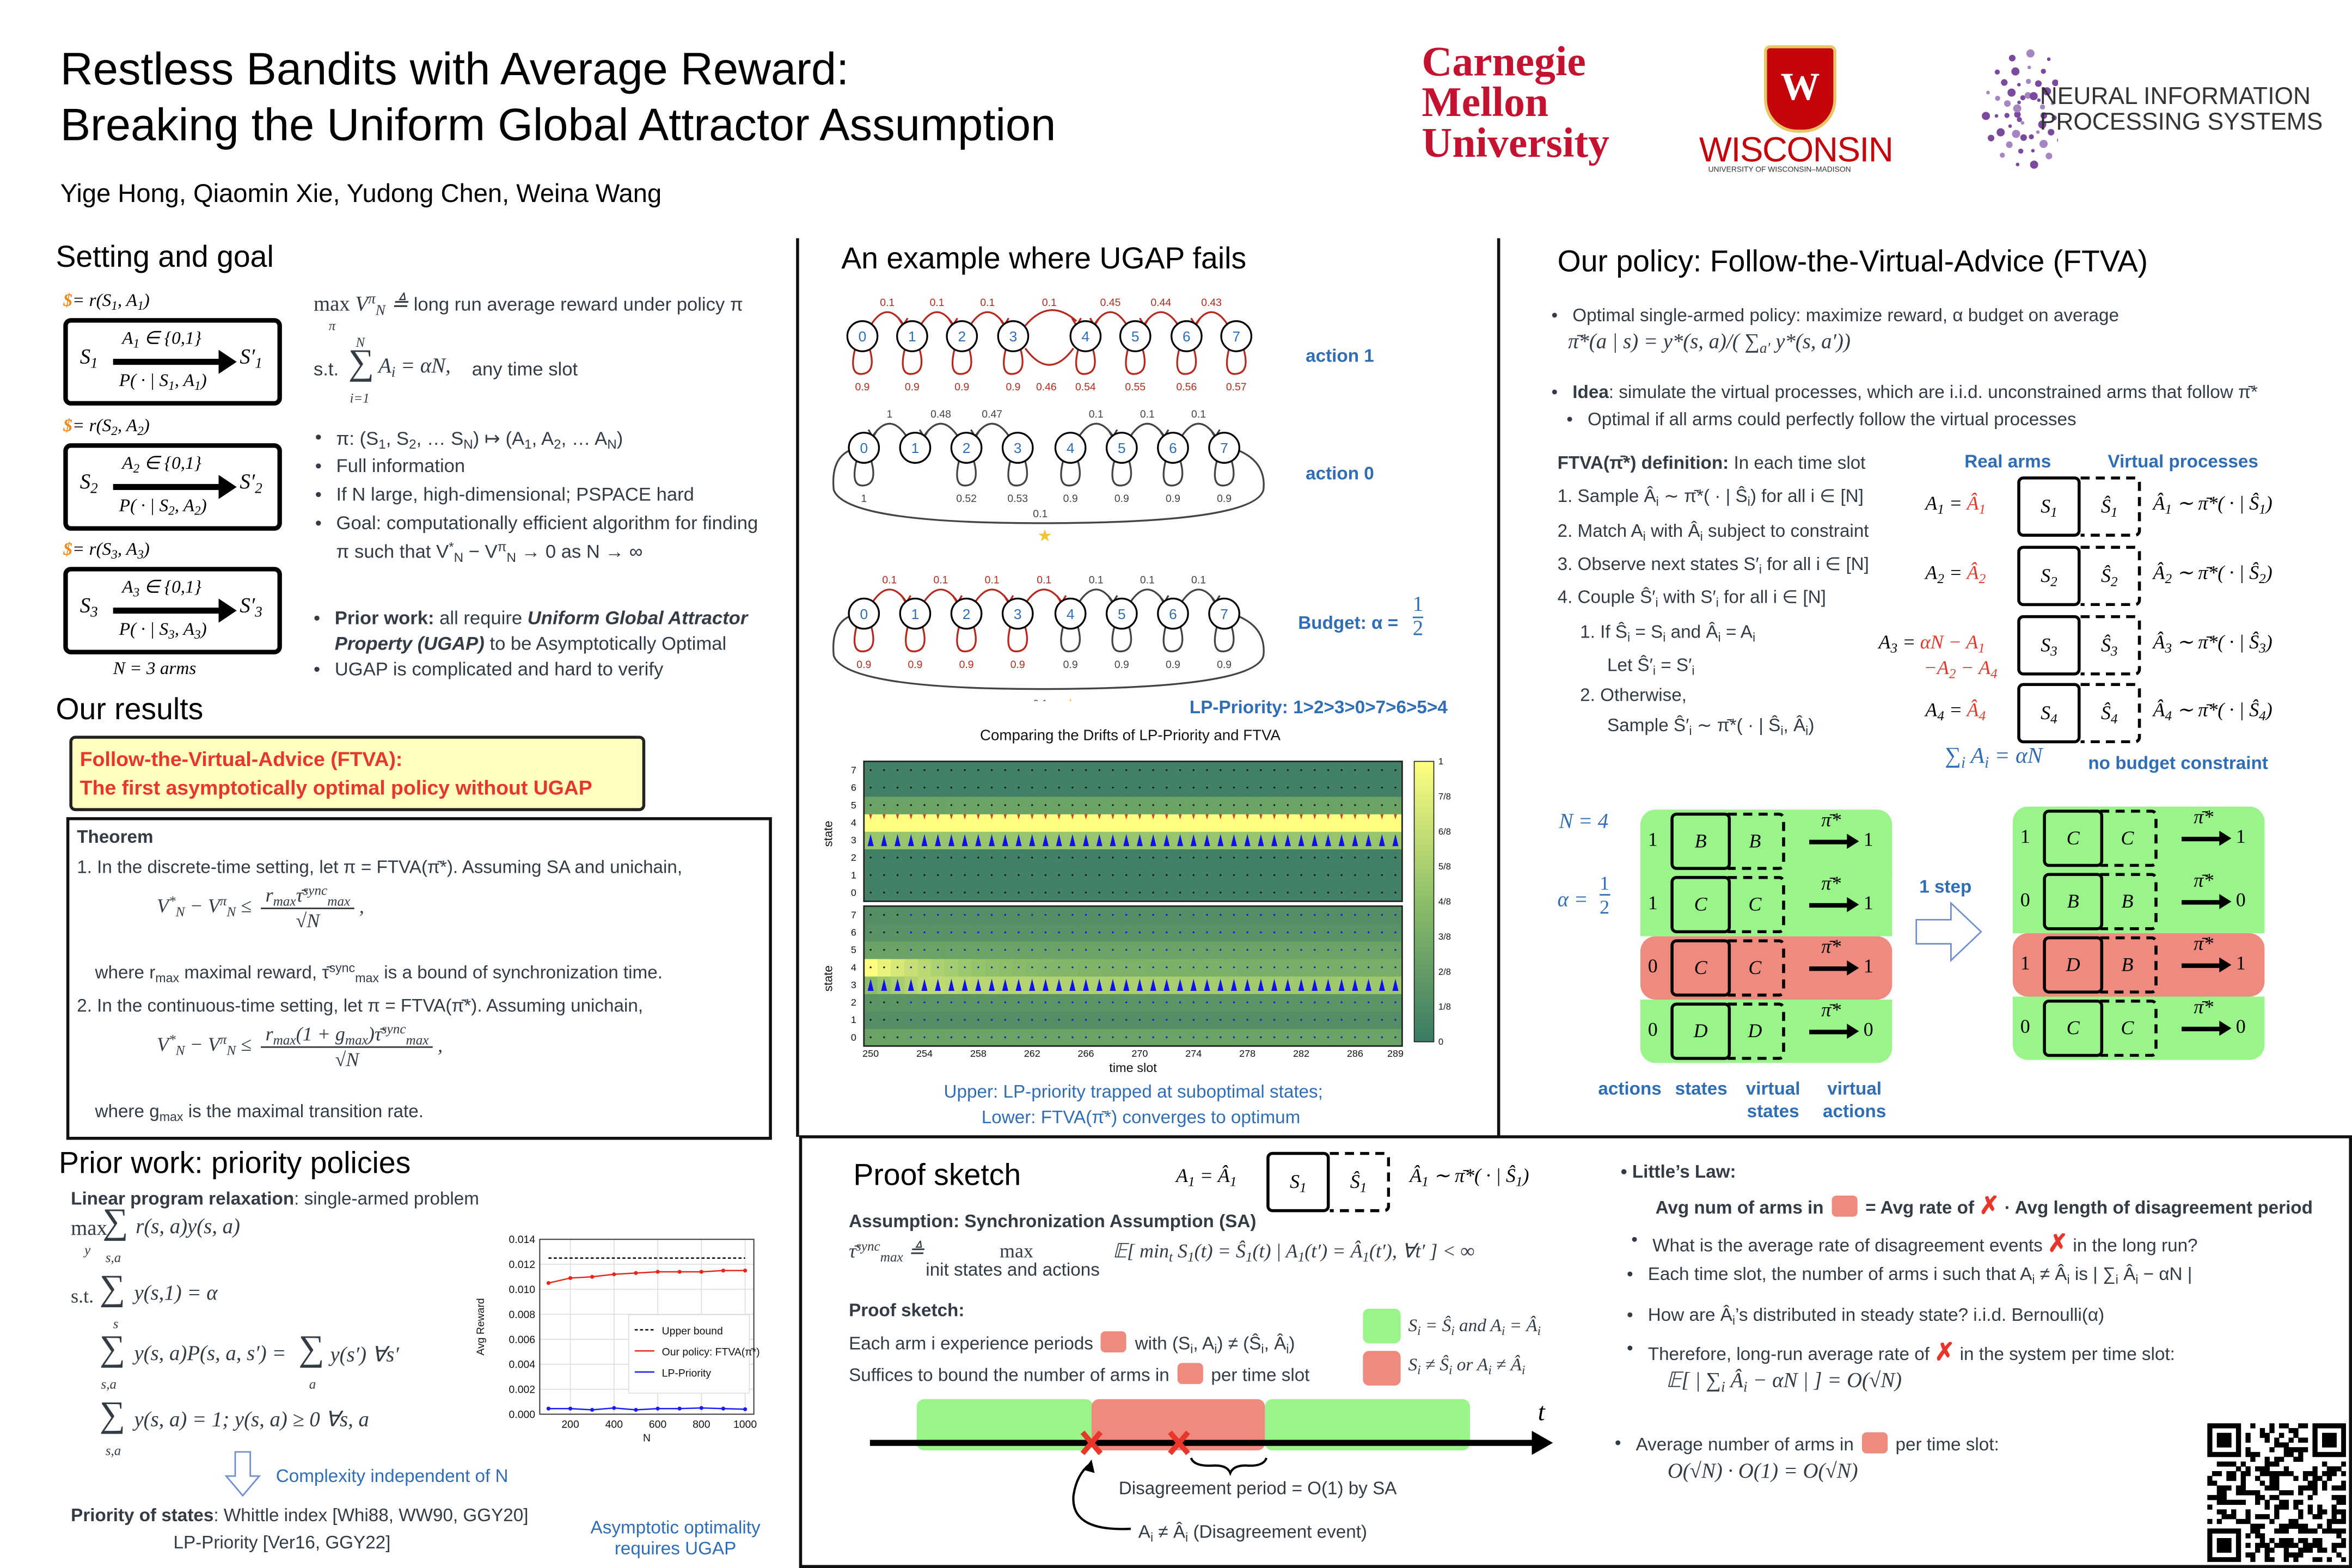  What do you see at coordinates (1779, 170) in the screenshot?
I see `wisconsin-logo-subtitle: UNIVERSITY OF WISCONSIN–MADISON` at bounding box center [1779, 170].